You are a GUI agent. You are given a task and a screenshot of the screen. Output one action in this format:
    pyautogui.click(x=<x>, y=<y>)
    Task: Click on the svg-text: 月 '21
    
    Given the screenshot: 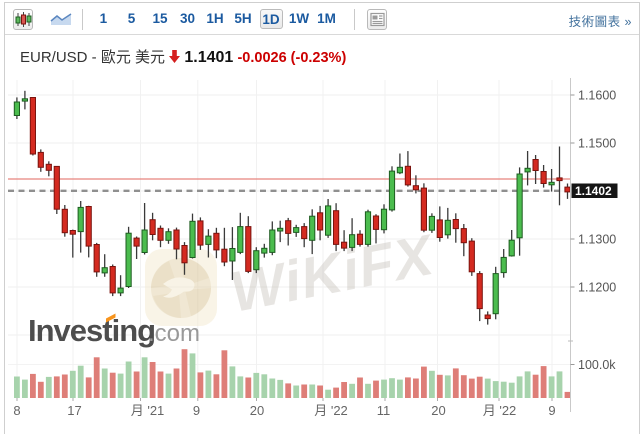 What is the action you would take?
    pyautogui.click(x=148, y=410)
    